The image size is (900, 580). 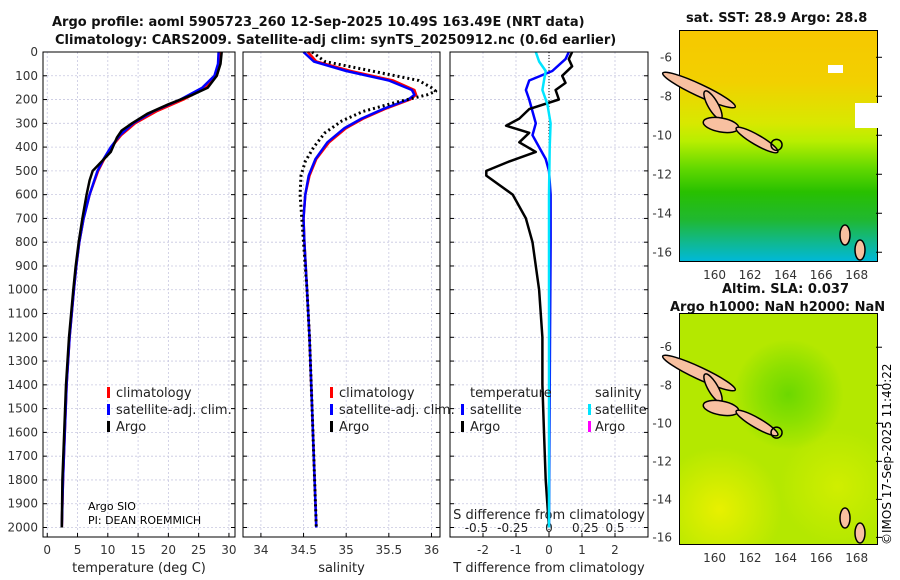 What do you see at coordinates (516, 550) in the screenshot?
I see `x-tick-label: -1` at bounding box center [516, 550].